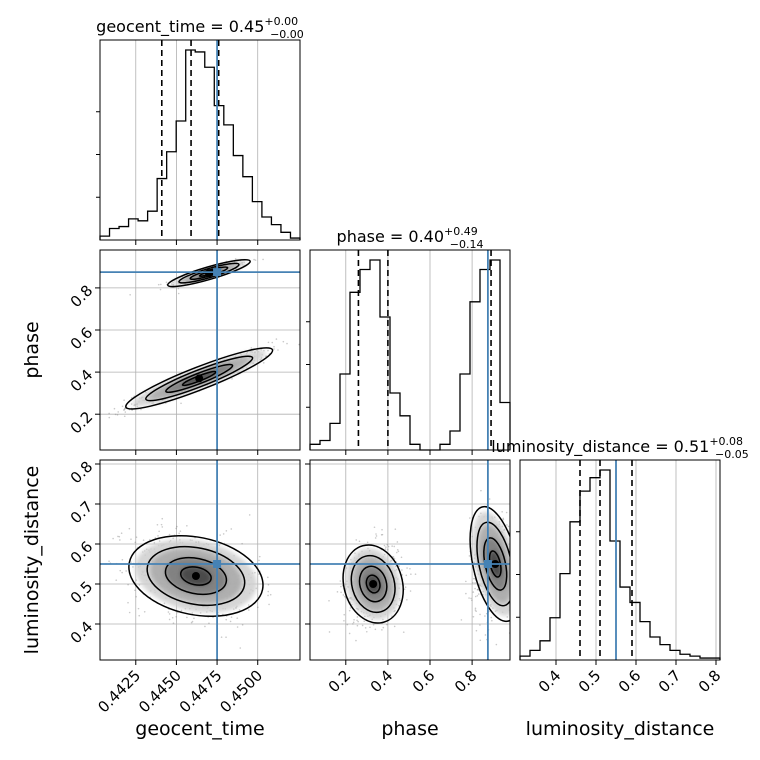 The width and height of the screenshot is (760, 760). I want to click on peak-marker, so click(208, 273).